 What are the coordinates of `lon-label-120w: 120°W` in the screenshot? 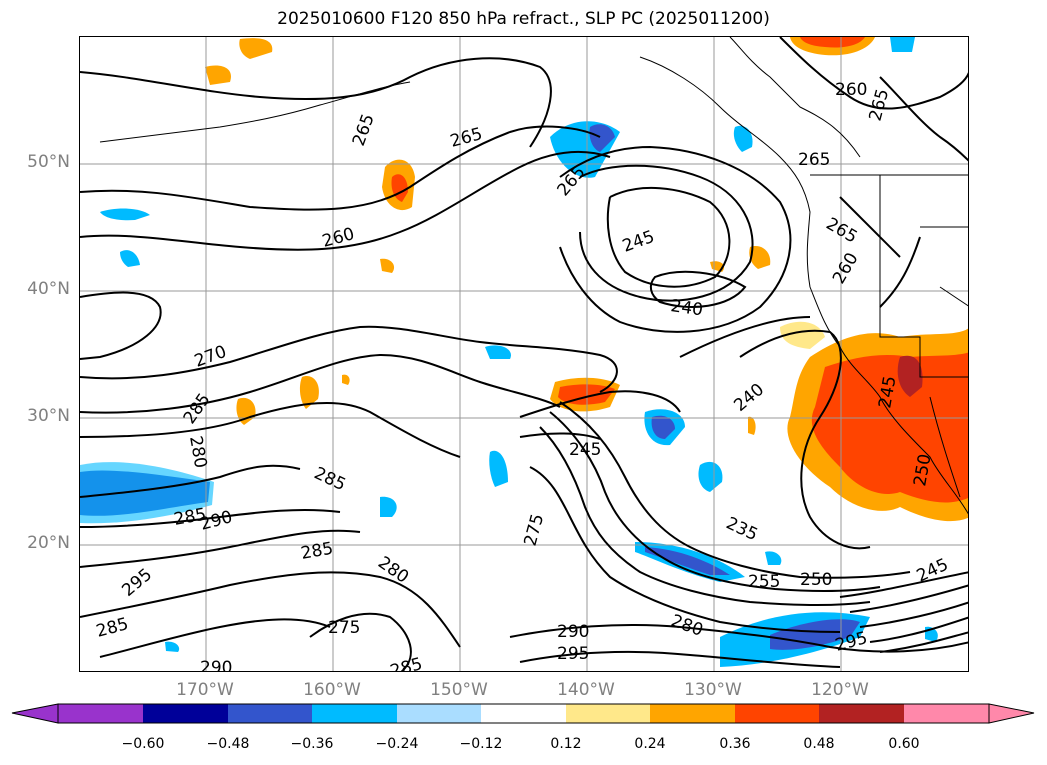 It's located at (840, 690).